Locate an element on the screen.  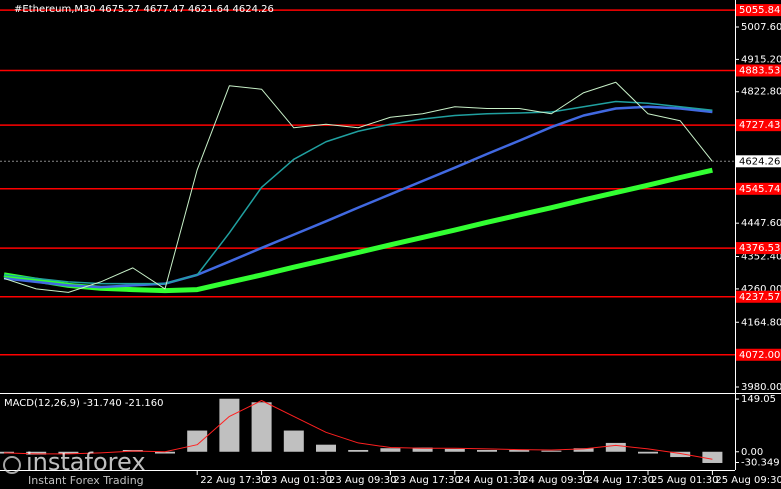
y-tick-label: 3980.00 is located at coordinates (761, 387).